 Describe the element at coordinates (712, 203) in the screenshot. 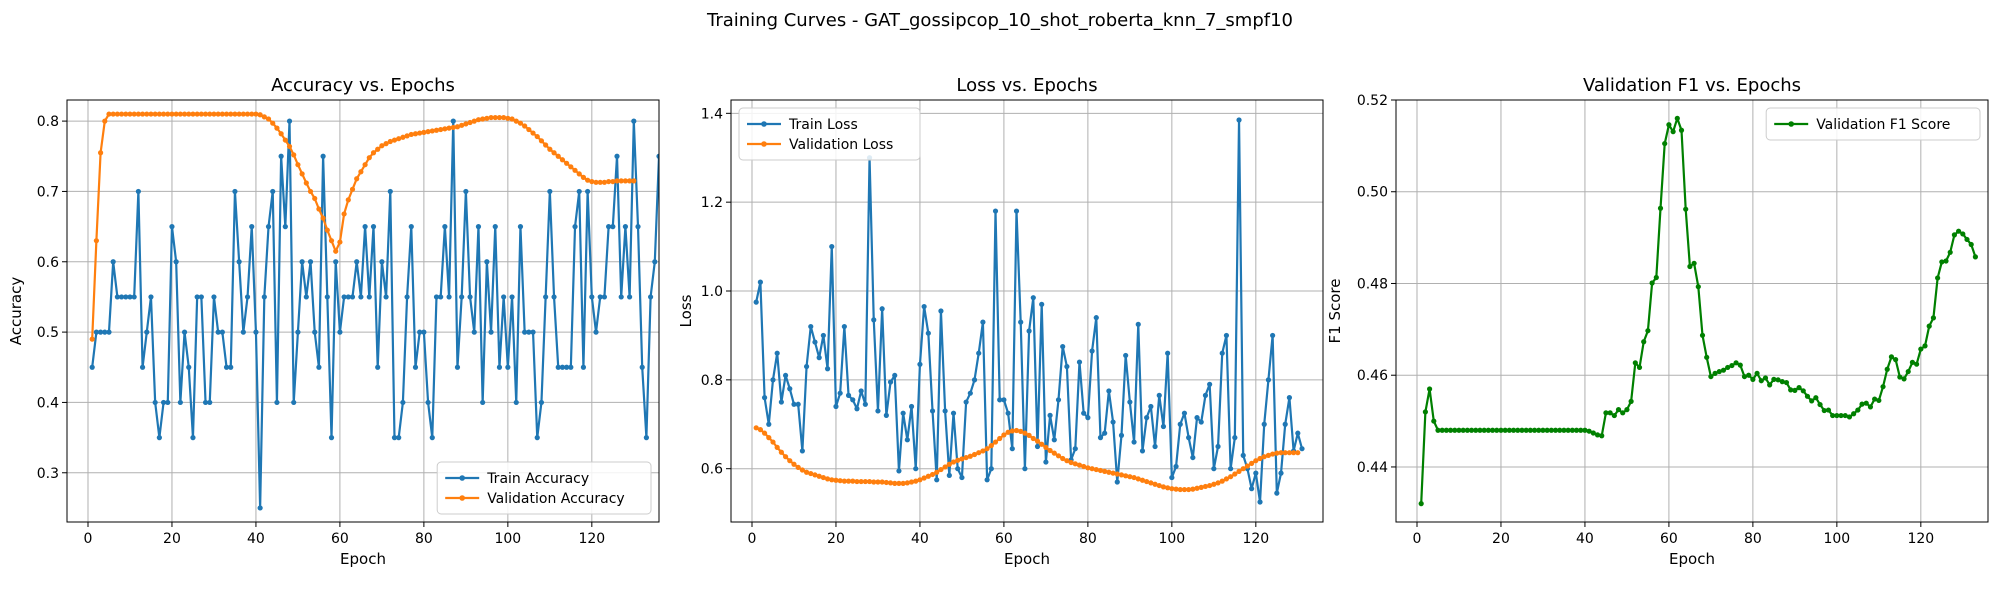

I see `y-tick-label: 1.2` at that location.